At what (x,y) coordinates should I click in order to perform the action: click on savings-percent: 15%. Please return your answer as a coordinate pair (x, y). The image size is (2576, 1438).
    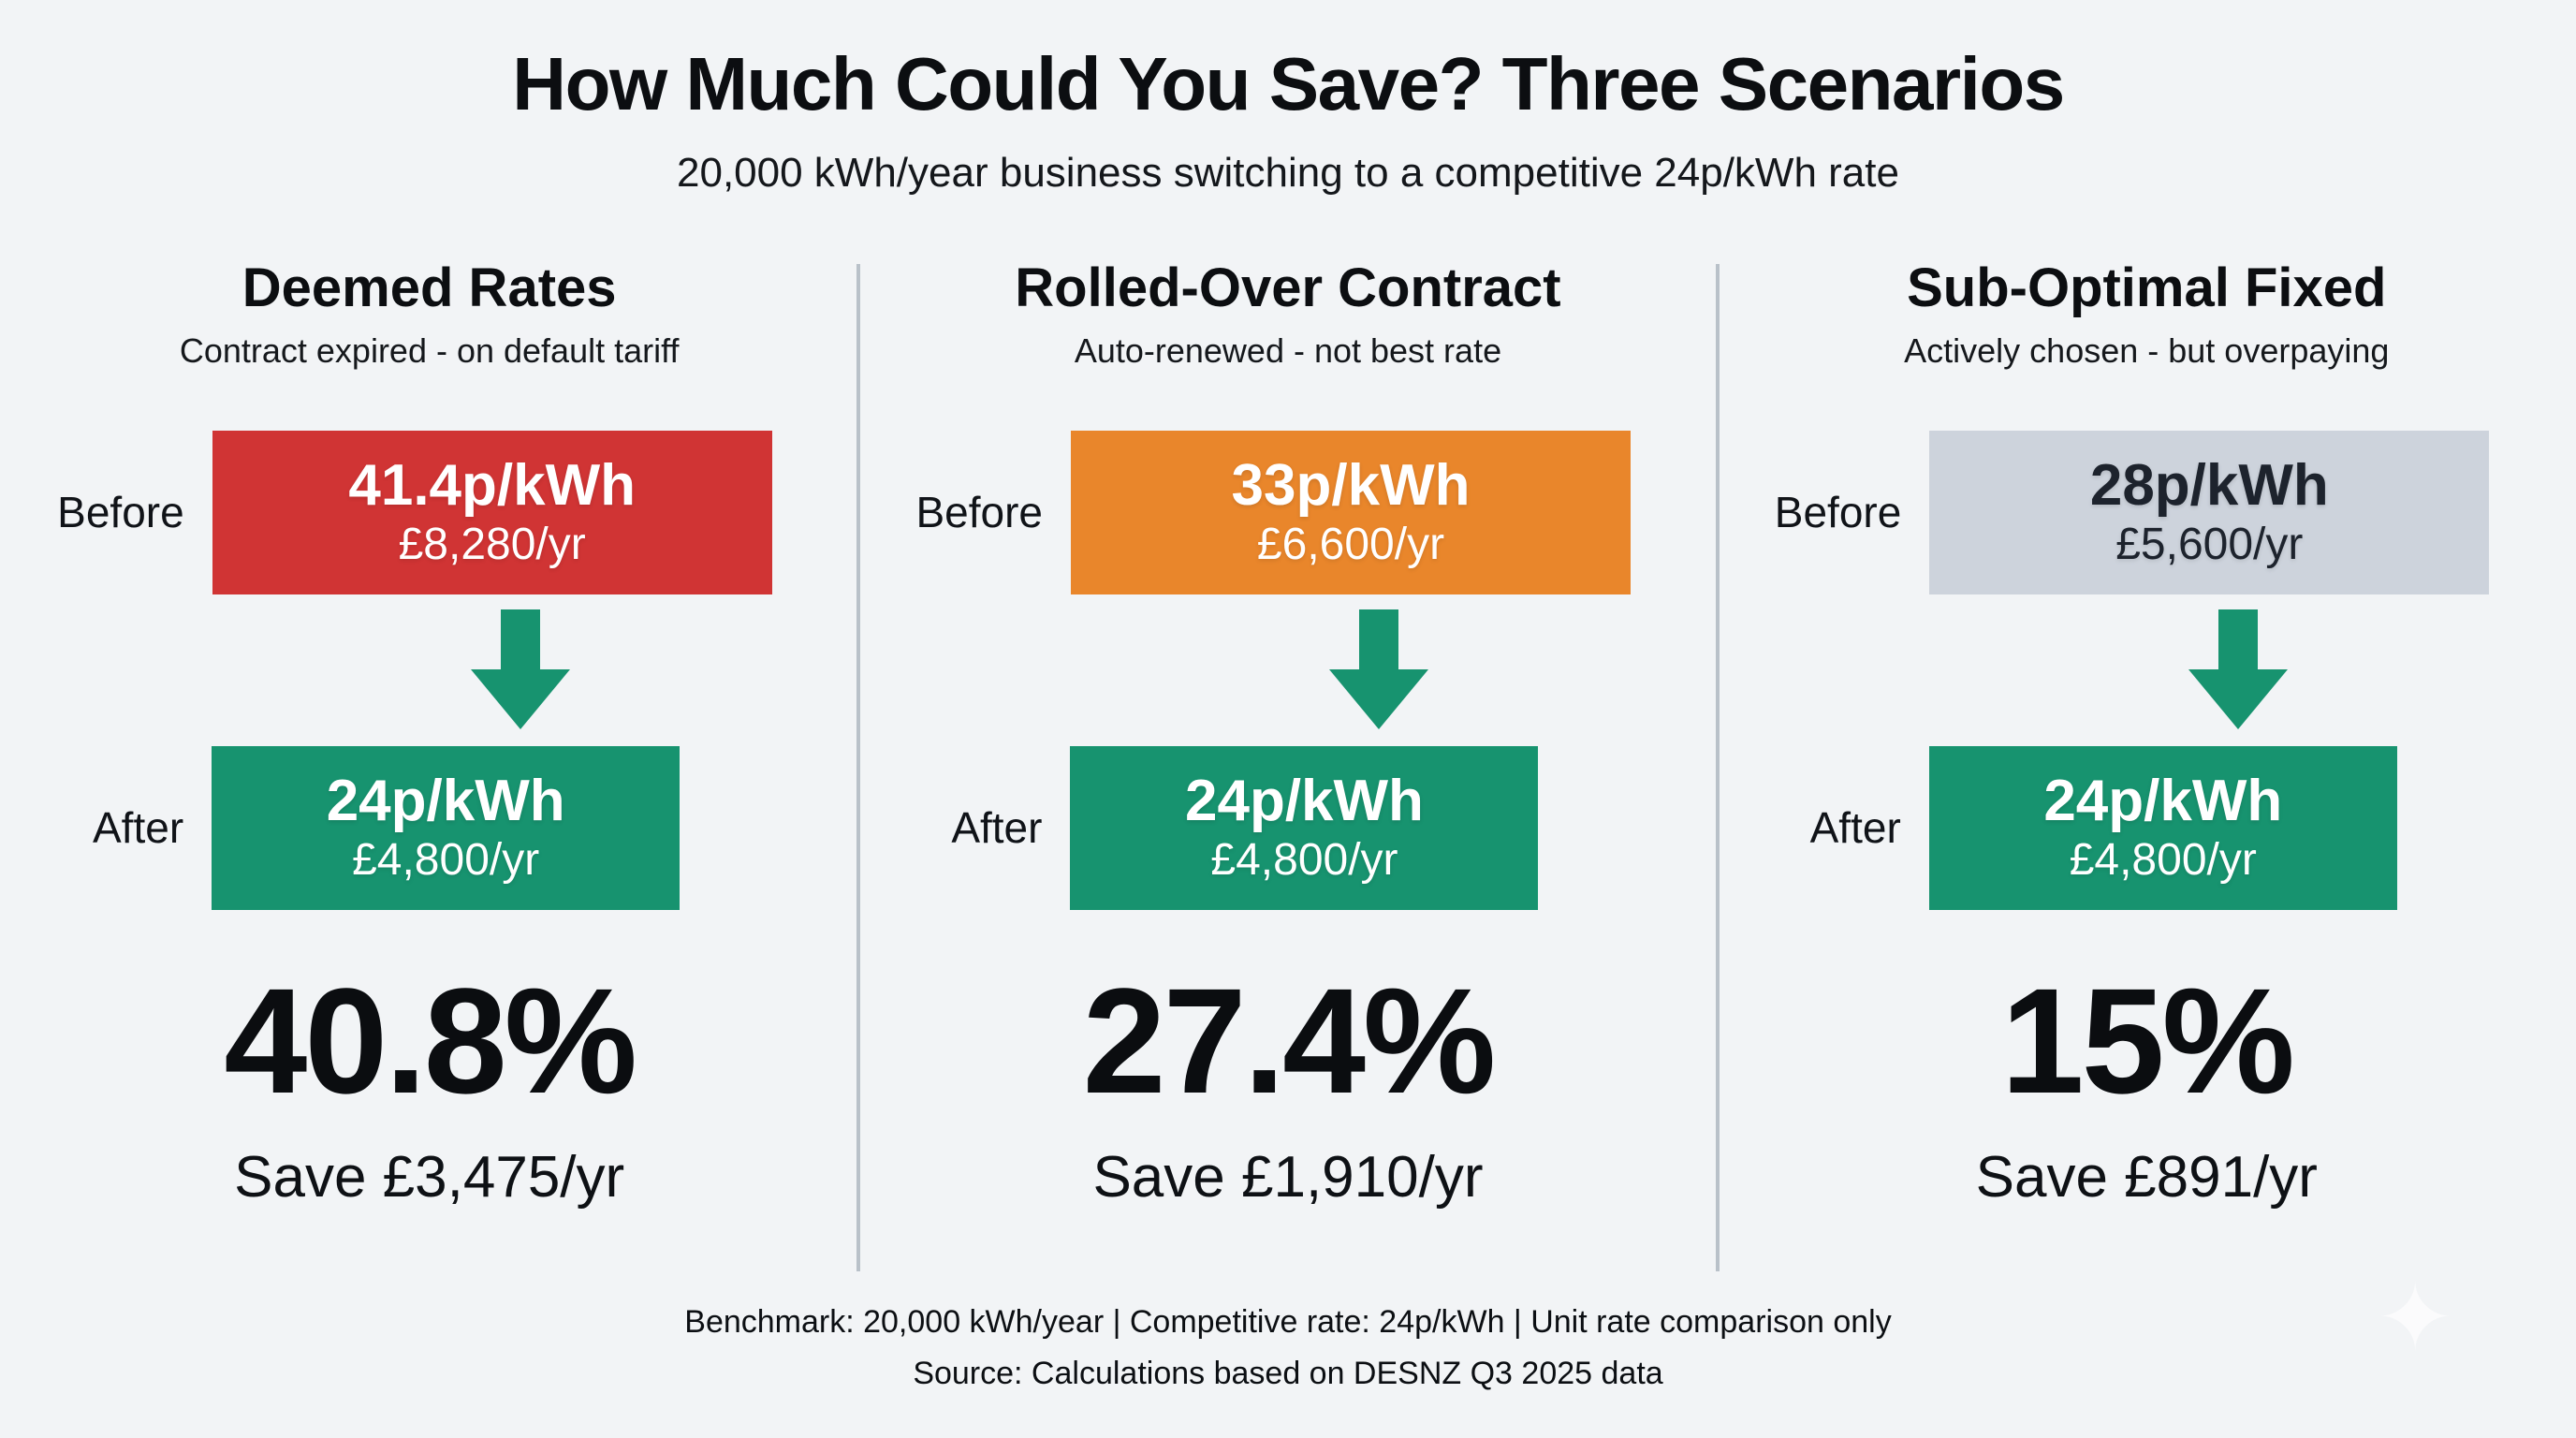
    Looking at the image, I should click on (2147, 1040).